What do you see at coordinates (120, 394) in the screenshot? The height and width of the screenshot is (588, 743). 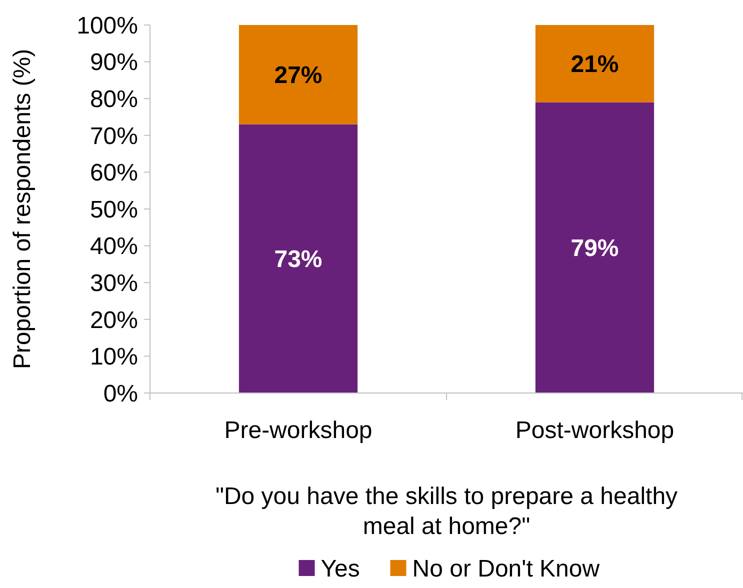 I see `y-tick-label: 0%` at bounding box center [120, 394].